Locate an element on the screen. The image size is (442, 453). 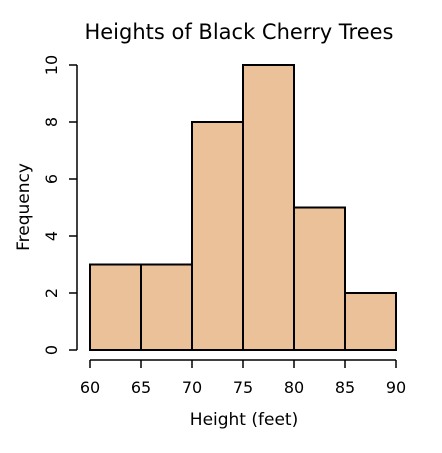
x-tick-label-2: 65 is located at coordinates (141, 387).